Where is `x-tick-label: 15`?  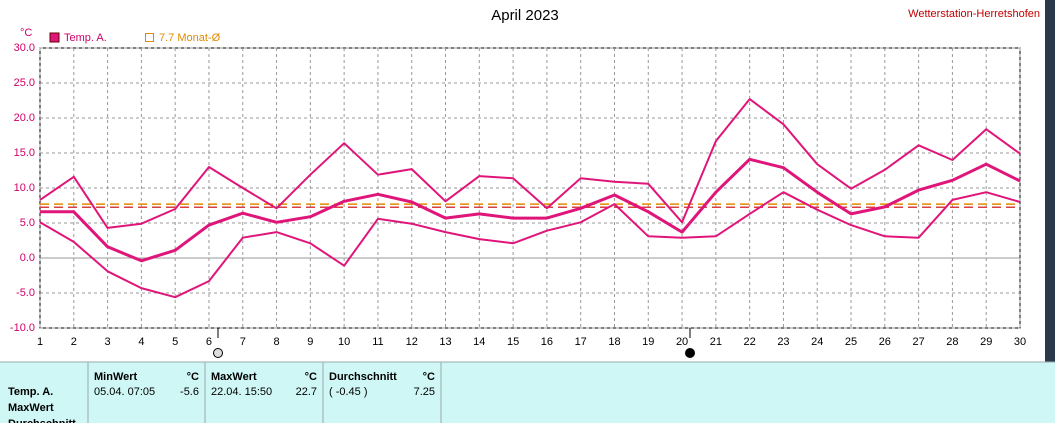 x-tick-label: 15 is located at coordinates (513, 342).